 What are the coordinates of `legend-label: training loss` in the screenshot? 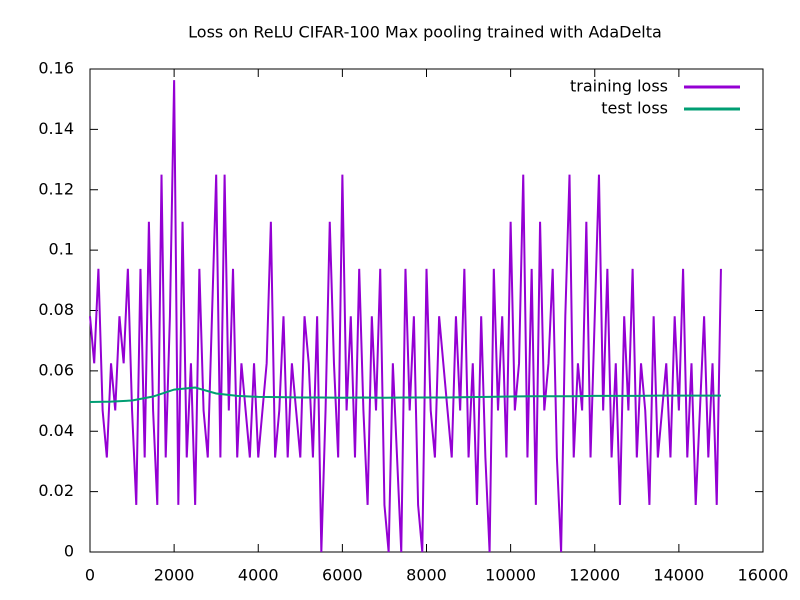 It's located at (619, 86).